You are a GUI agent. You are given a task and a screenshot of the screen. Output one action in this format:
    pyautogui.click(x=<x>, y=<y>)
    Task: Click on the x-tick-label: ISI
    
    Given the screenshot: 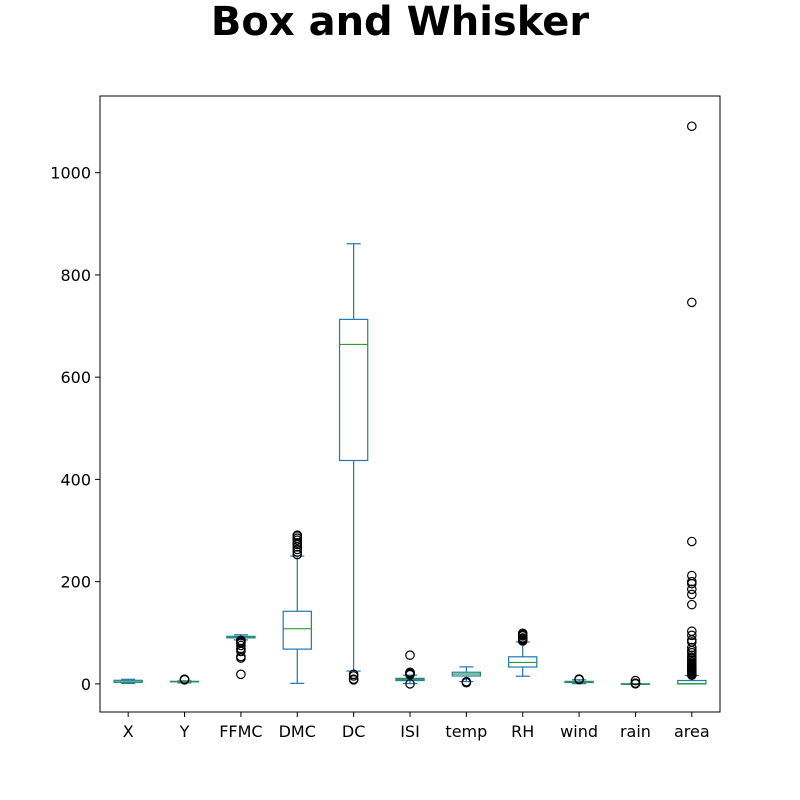 What is the action you would take?
    pyautogui.click(x=410, y=731)
    